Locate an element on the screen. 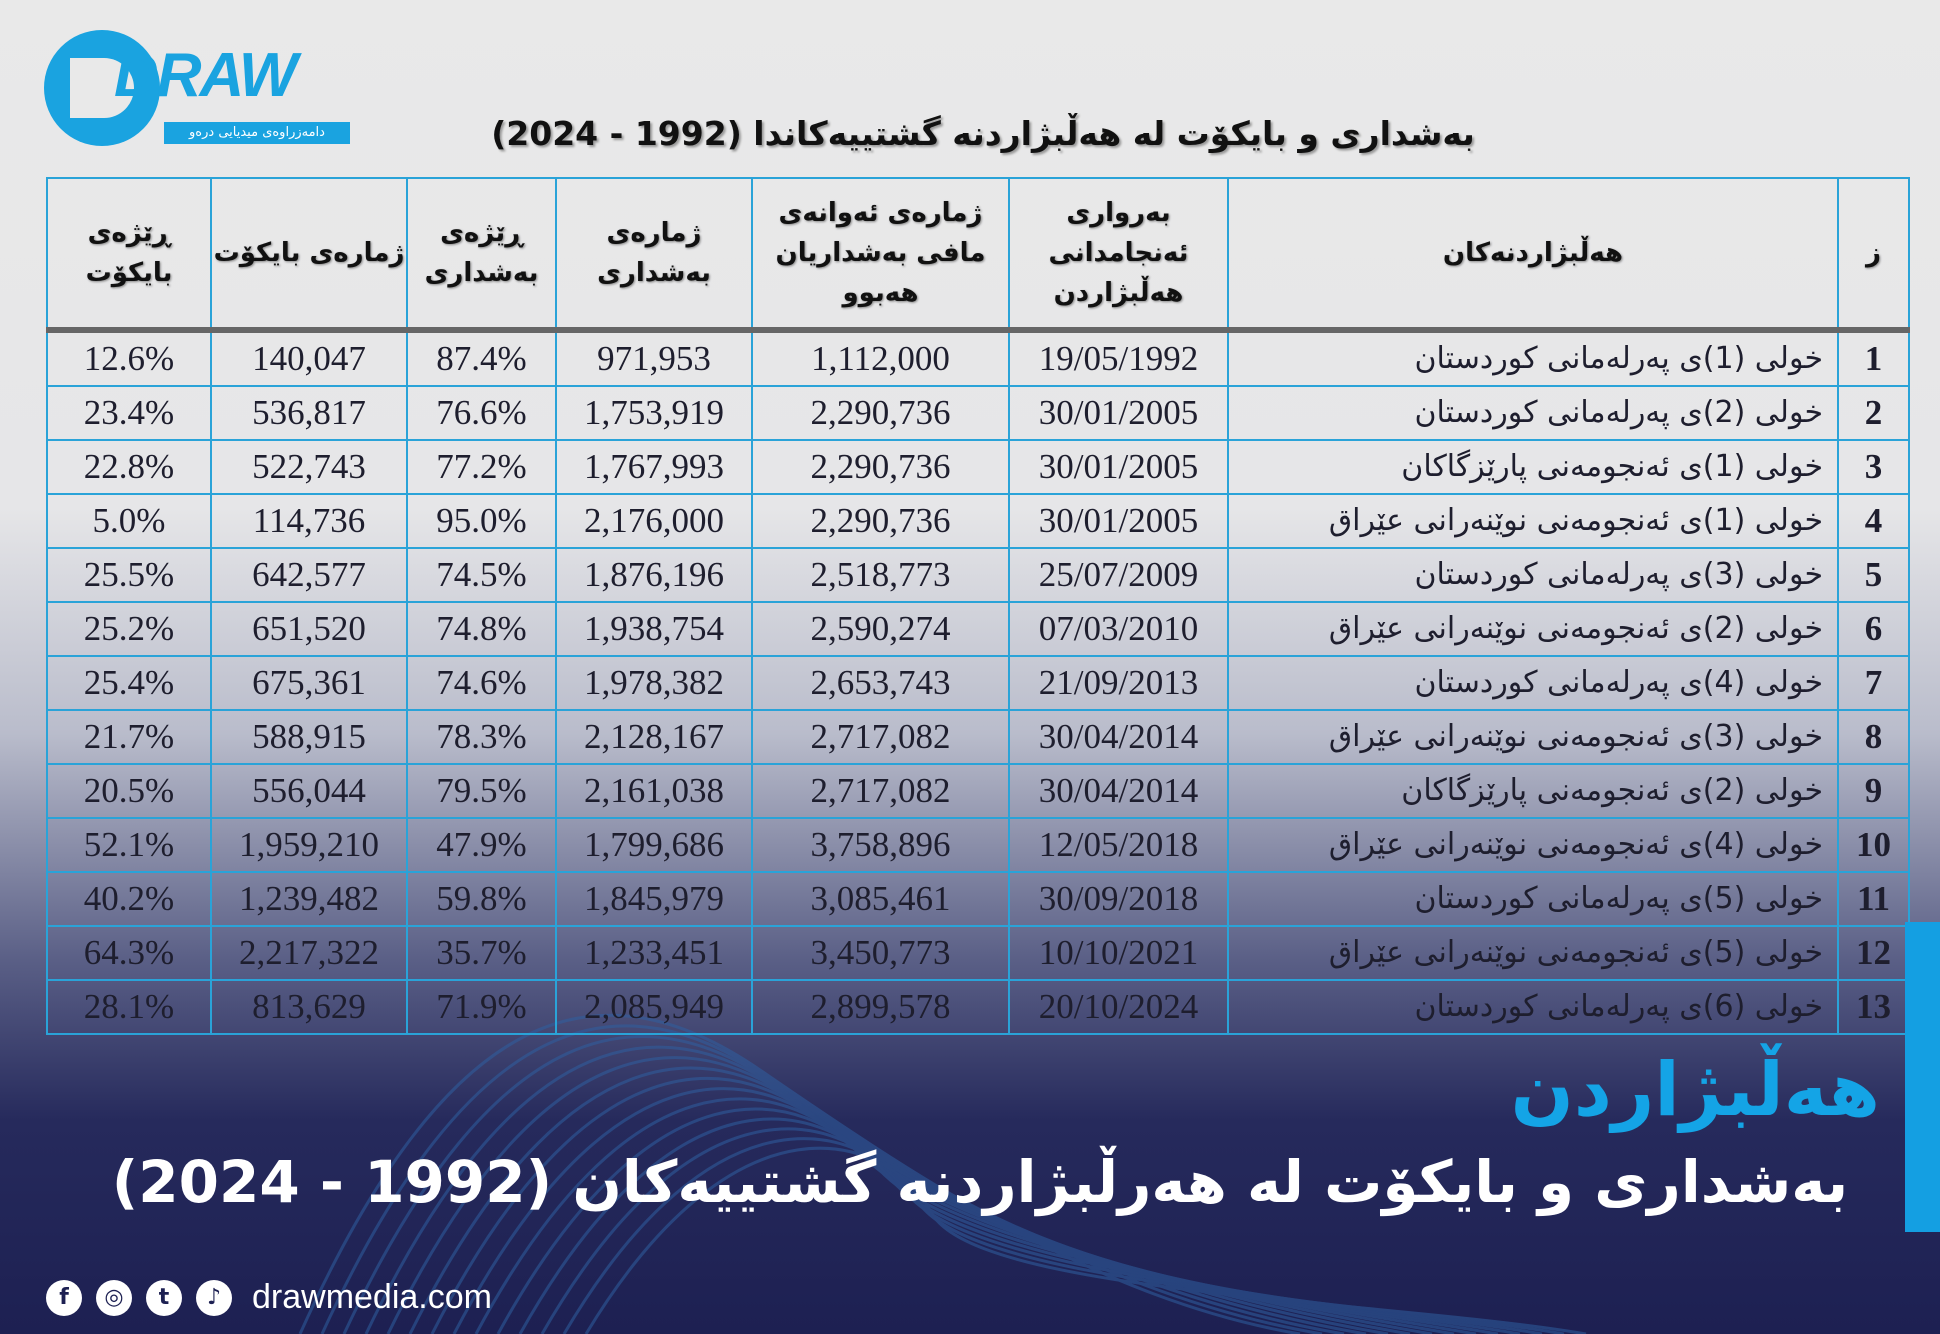 This screenshot has height=1334, width=1940. table-cell: 30/04/2014 is located at coordinates (1118, 737).